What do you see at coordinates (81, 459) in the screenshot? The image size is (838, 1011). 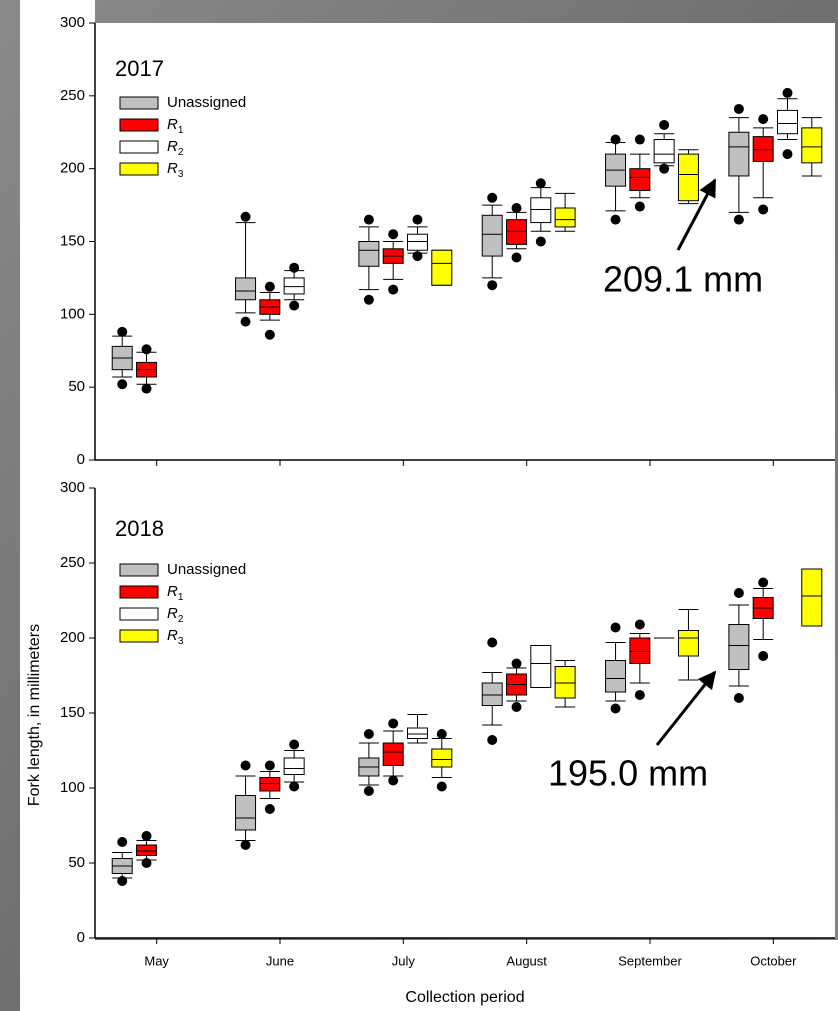 I see `y-tick-label: 0` at bounding box center [81, 459].